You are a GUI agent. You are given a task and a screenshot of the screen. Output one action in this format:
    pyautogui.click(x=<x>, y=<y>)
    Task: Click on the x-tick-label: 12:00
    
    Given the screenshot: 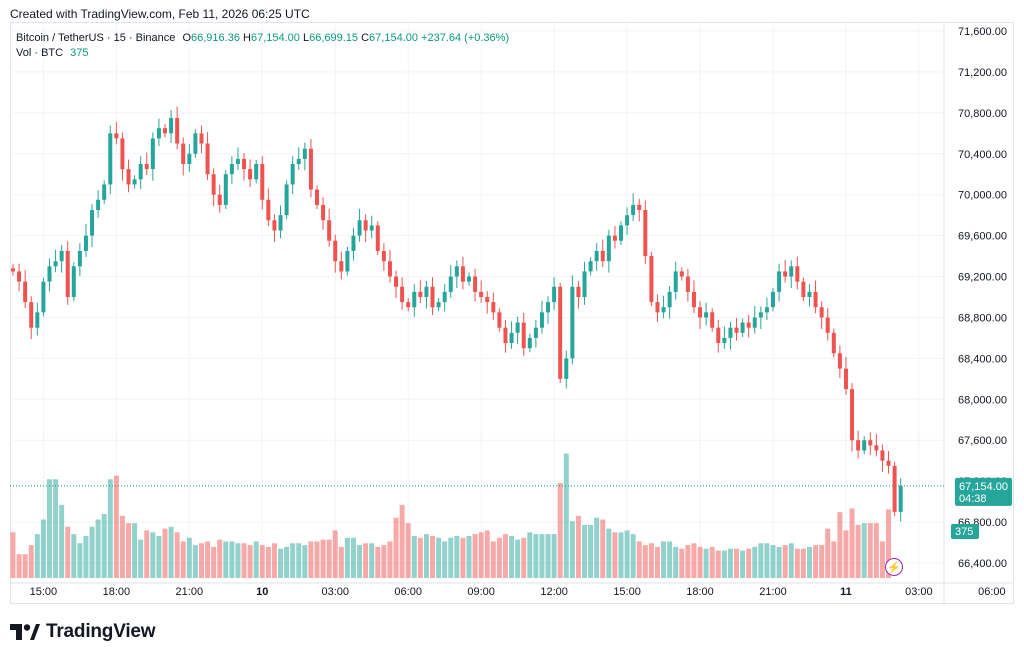 What is the action you would take?
    pyautogui.click(x=554, y=592)
    